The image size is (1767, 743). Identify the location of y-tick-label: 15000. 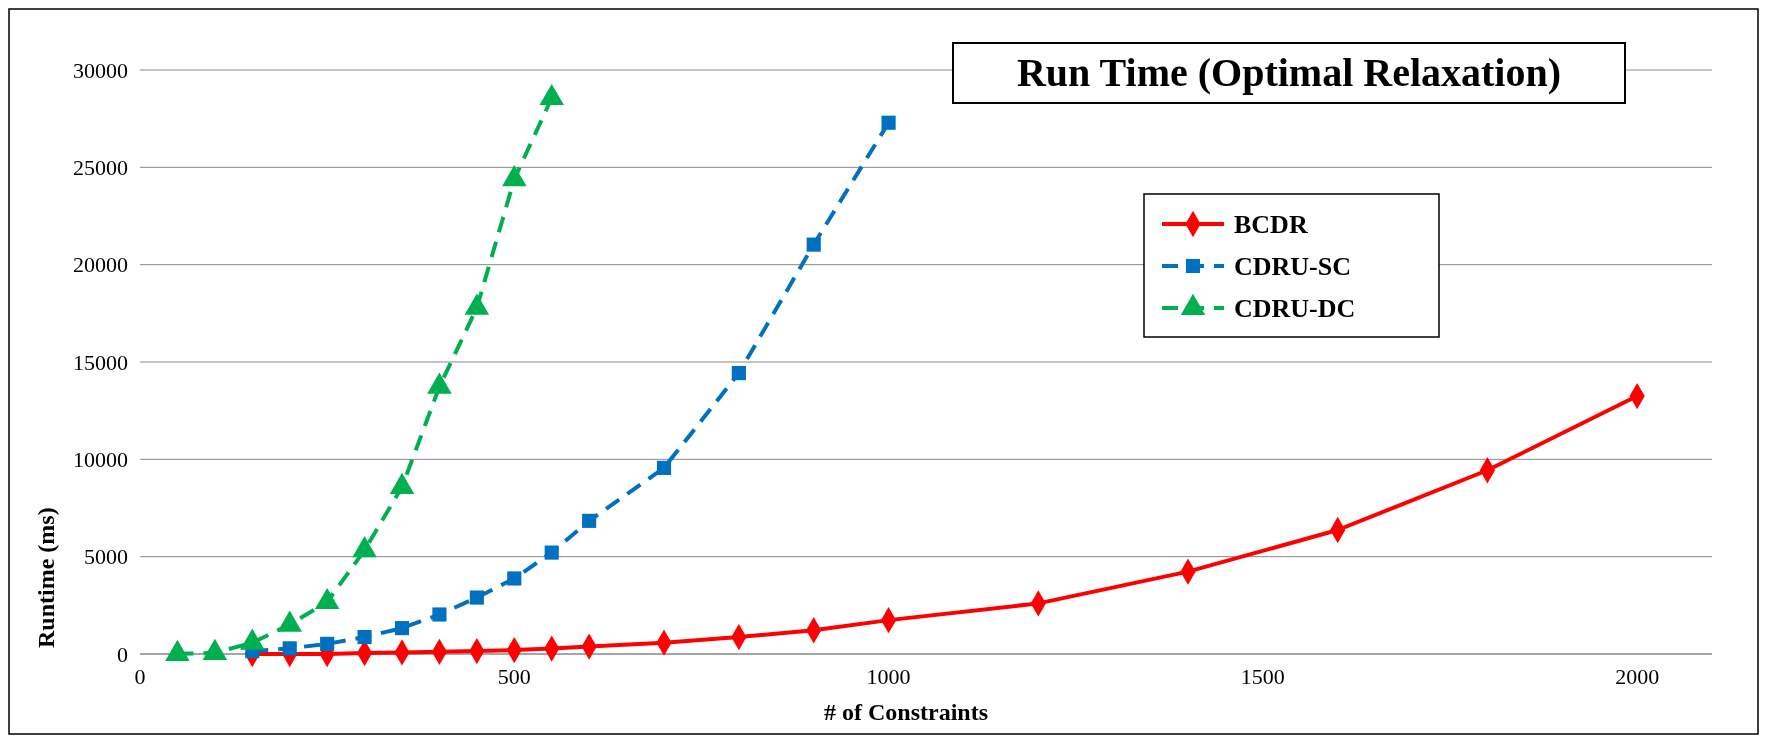
(100, 362).